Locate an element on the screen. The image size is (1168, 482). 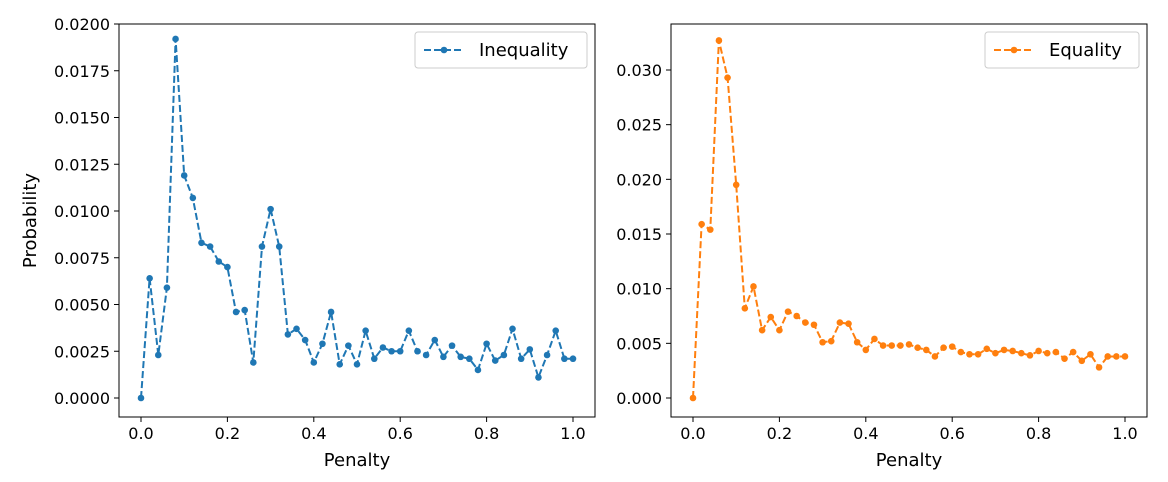
y-tick-label: 0.025 is located at coordinates (639, 125).